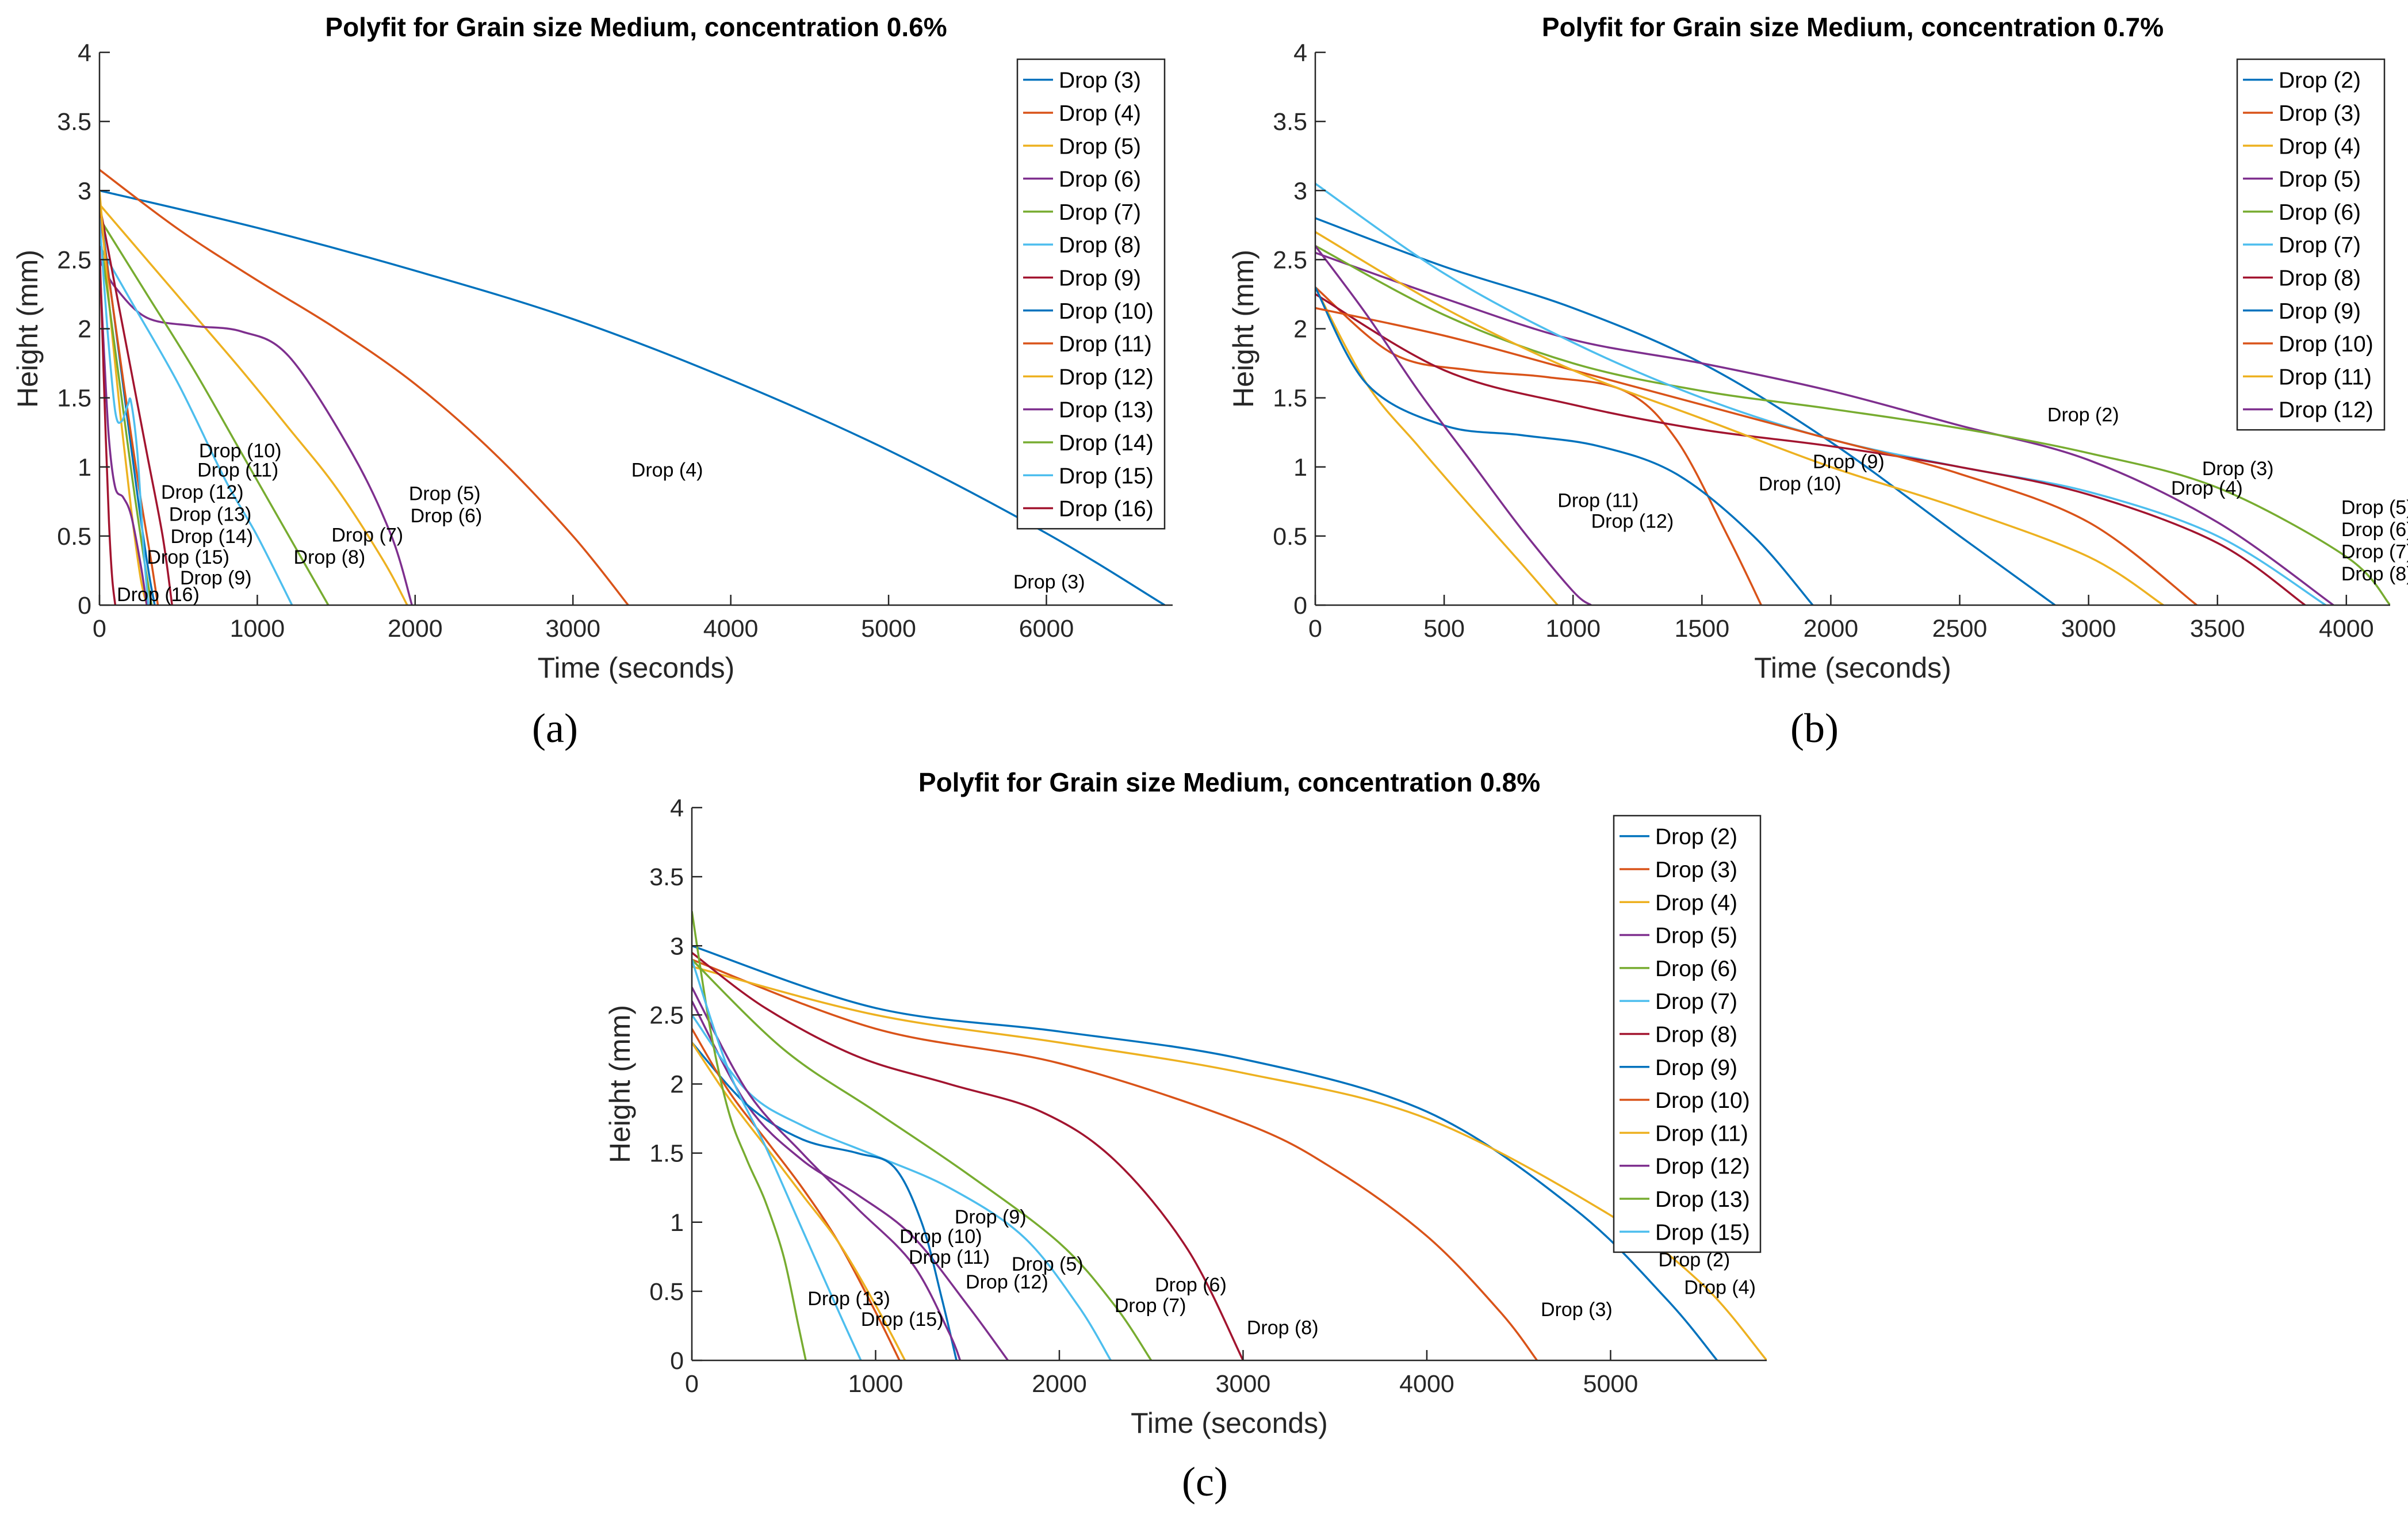 Image resolution: width=2408 pixels, height=1518 pixels. I want to click on legend-entry: Drop (15), so click(1703, 1232).